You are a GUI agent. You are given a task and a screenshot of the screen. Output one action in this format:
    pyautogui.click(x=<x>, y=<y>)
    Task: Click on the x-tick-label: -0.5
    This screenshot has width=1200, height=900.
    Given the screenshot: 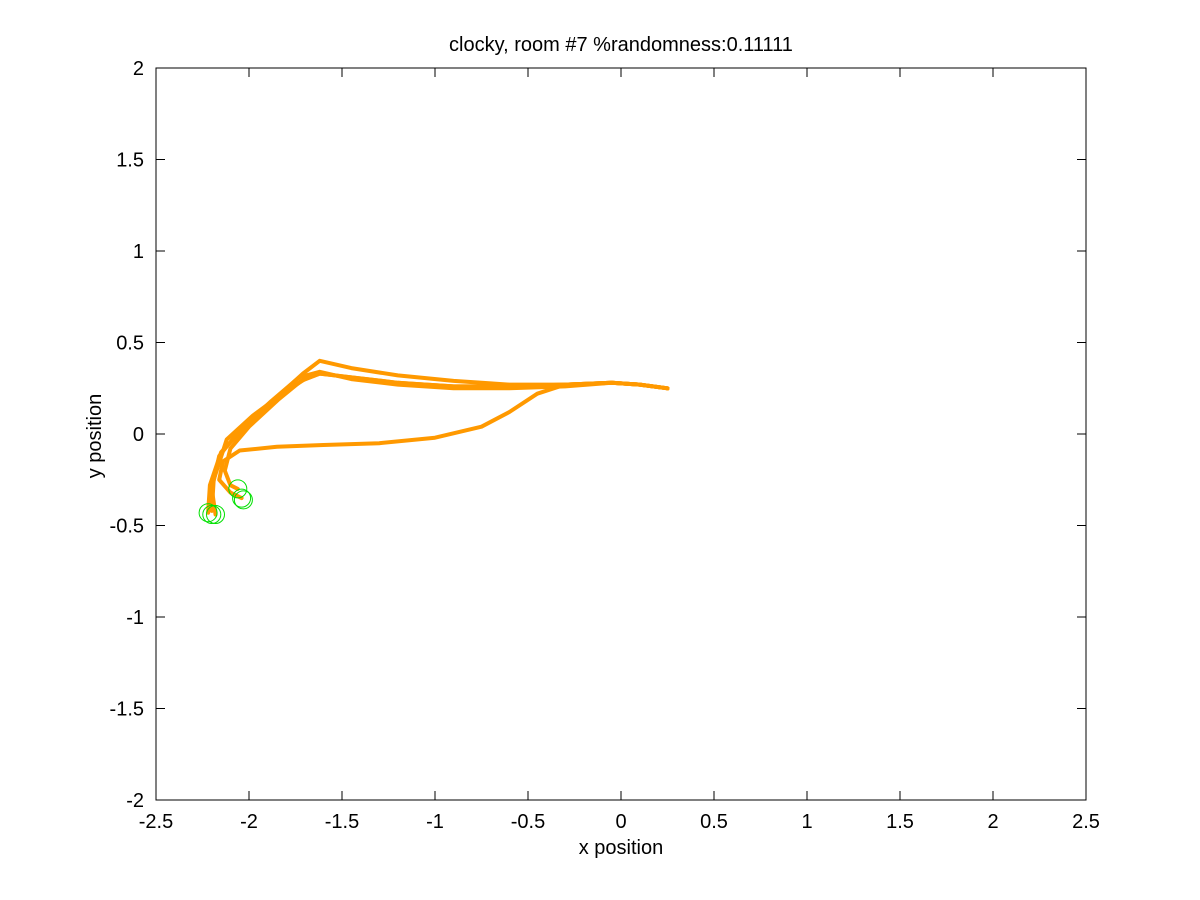 What is the action you would take?
    pyautogui.click(x=528, y=822)
    